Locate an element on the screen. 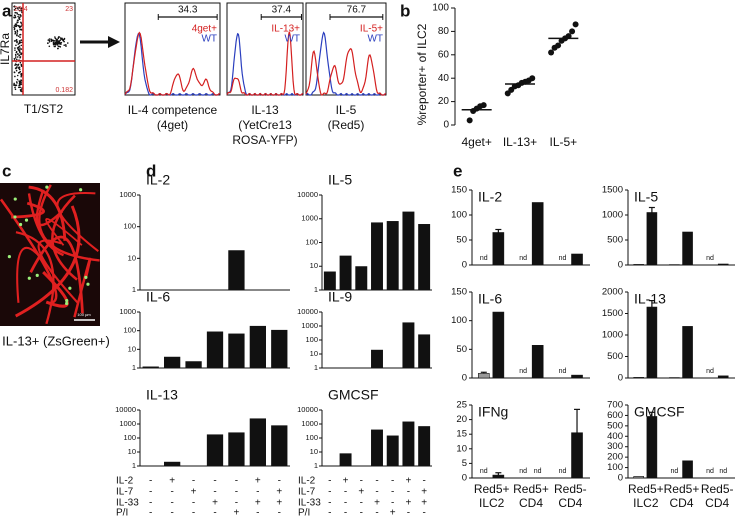 The image size is (738, 519). y-tick-label: 10000 is located at coordinates (307, 311).